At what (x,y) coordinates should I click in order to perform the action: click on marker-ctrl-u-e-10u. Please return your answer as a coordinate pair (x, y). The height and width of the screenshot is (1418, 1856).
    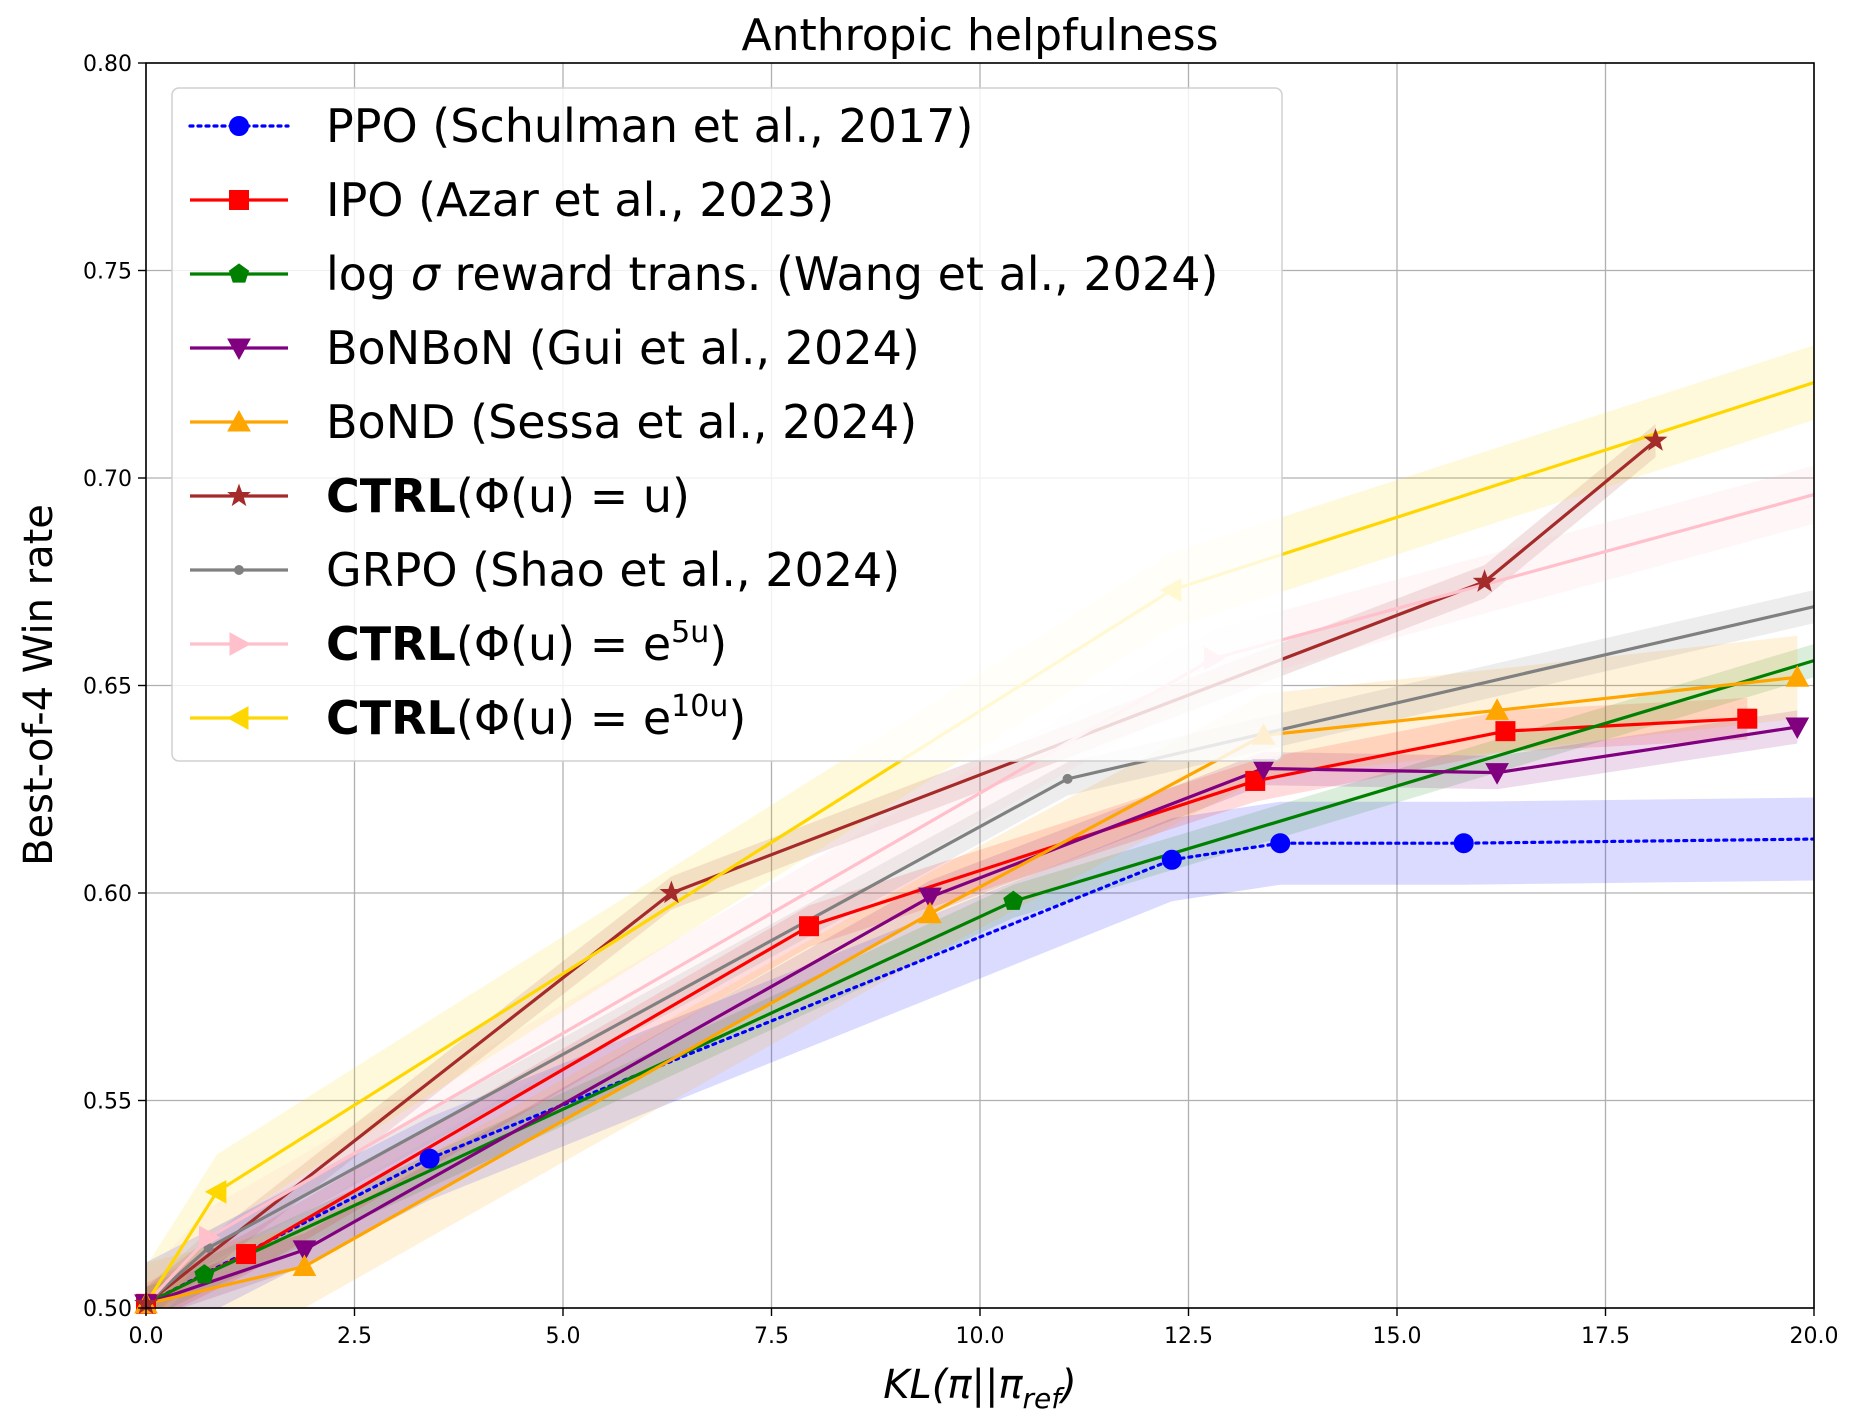
    Looking at the image, I should click on (215, 1191).